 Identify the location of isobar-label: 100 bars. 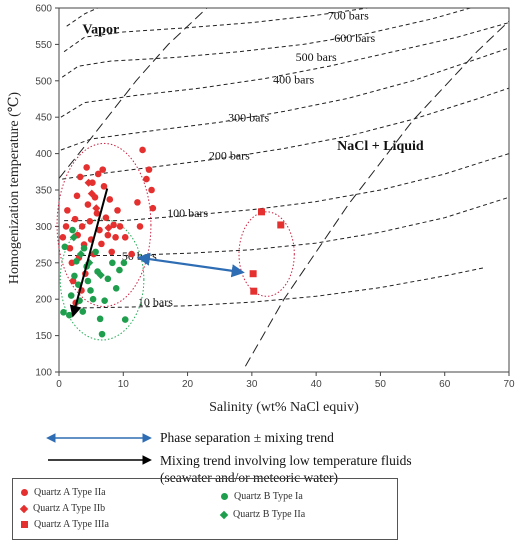
(187, 213).